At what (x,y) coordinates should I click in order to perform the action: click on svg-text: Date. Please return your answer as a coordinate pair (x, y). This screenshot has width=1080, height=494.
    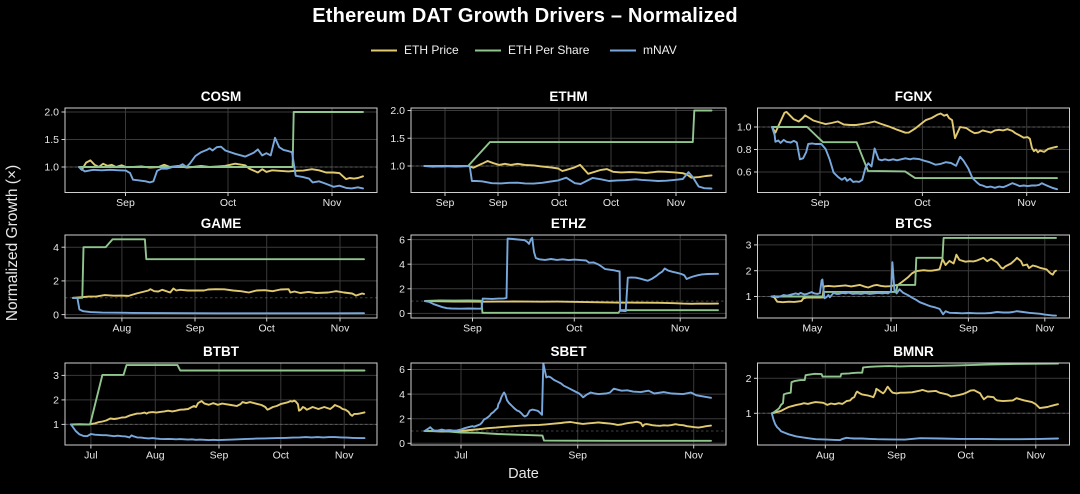
    Looking at the image, I should click on (523, 474).